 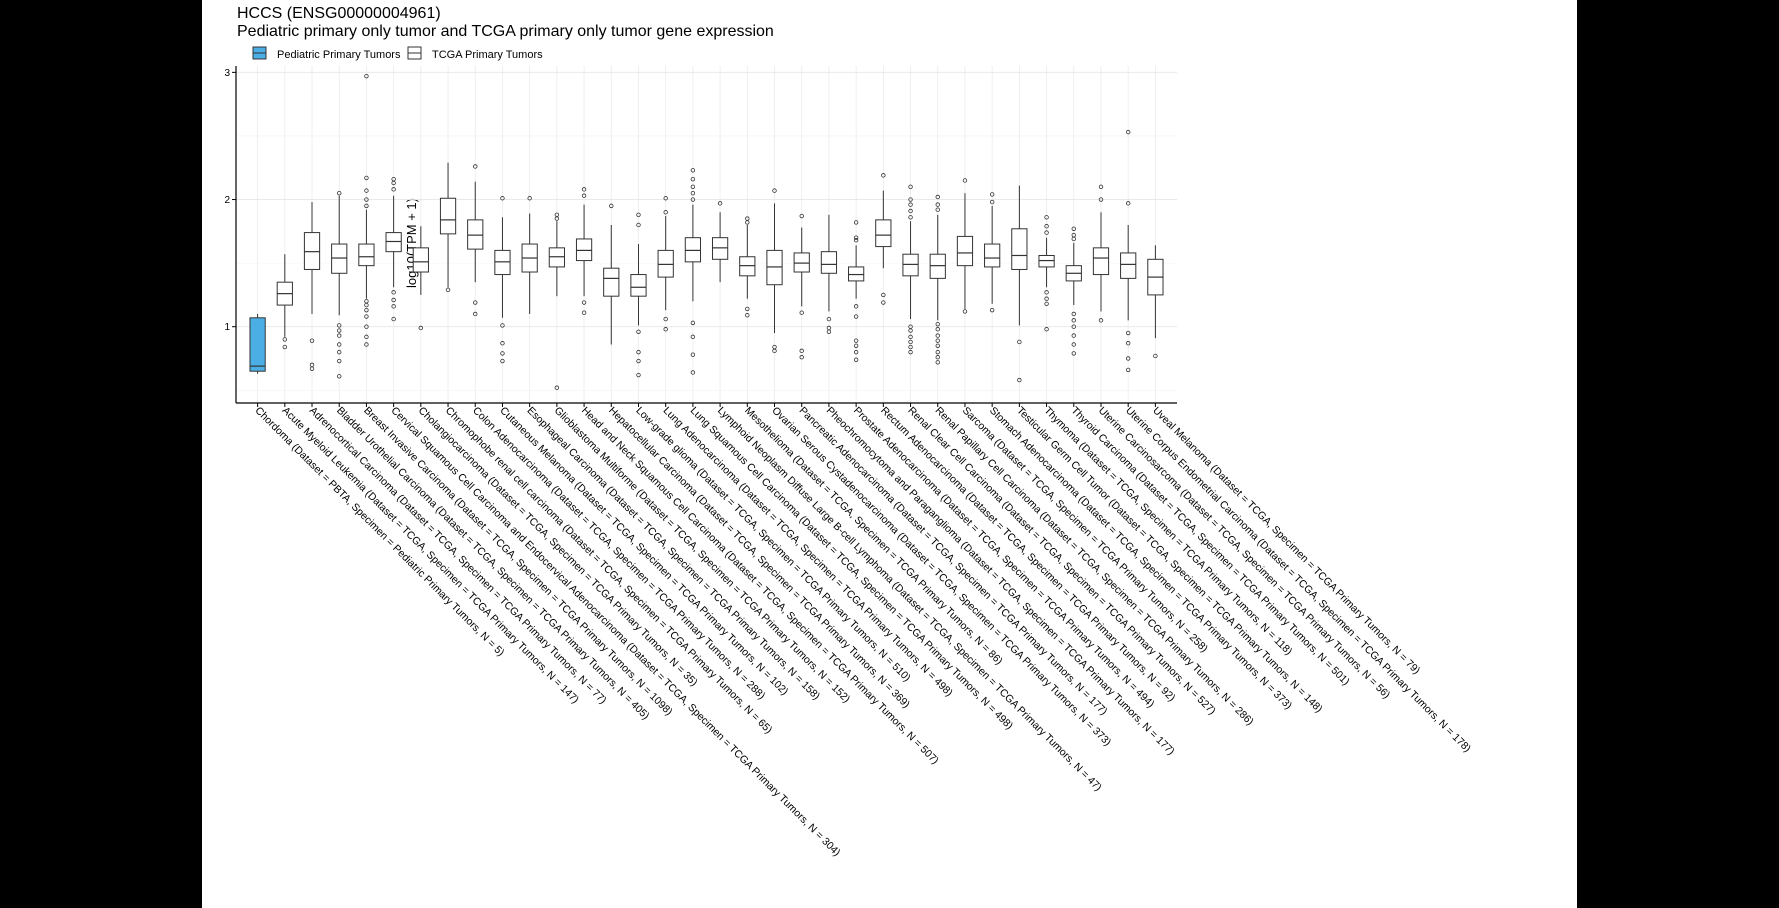 I want to click on y-tick-label: 2, so click(x=227, y=200).